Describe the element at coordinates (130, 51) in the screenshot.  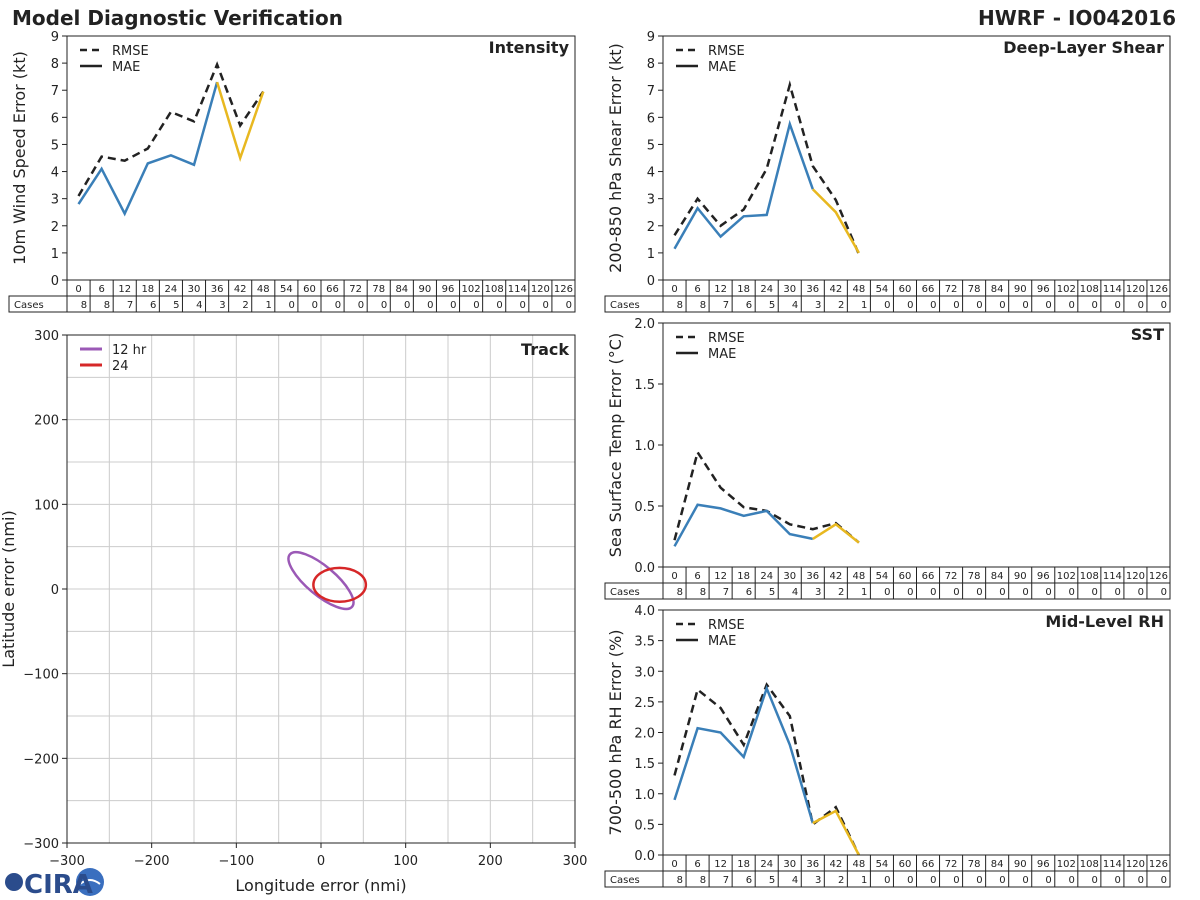
I see `intensity-legend-rmse-label: RMSE` at that location.